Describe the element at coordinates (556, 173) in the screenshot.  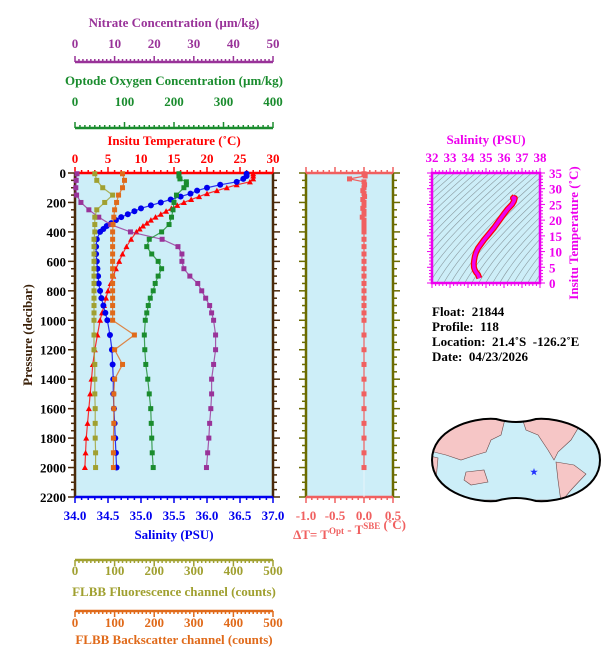
I see `ts-temp-tick: 35` at that location.